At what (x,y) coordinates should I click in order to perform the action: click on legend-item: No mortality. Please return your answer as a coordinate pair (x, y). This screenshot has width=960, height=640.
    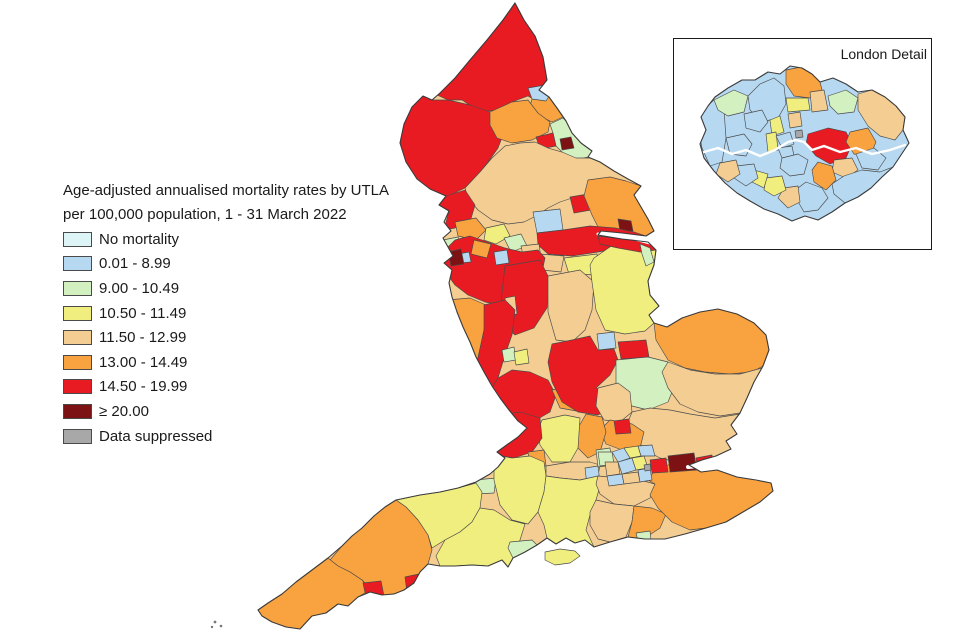
    Looking at the image, I should click on (243, 239).